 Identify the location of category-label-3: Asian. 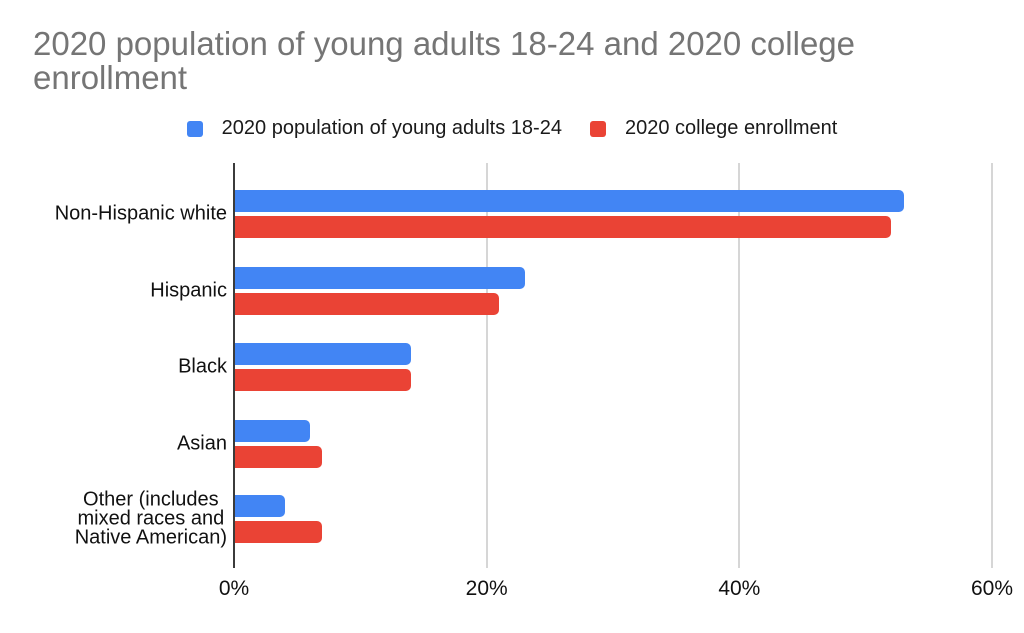
(201, 443).